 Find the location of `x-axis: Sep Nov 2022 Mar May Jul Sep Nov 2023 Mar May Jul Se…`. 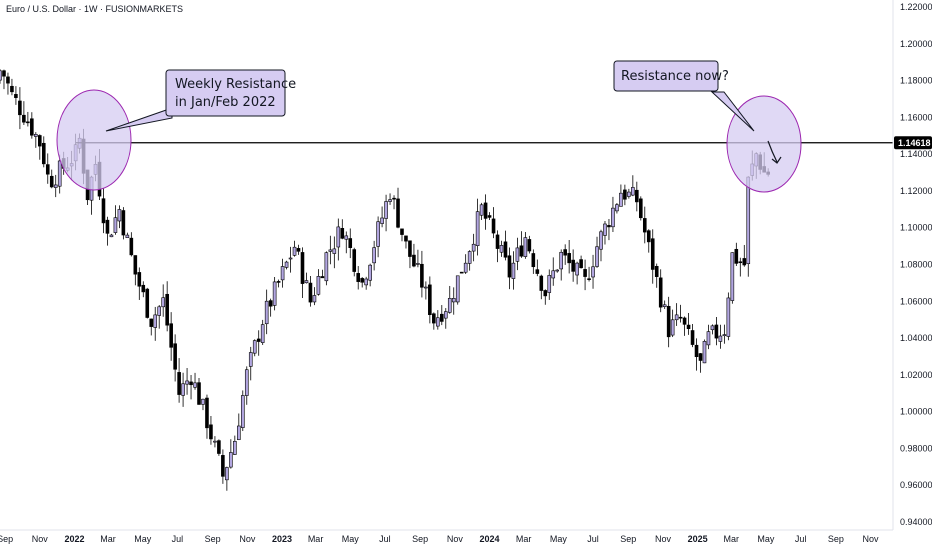

x-axis: Sep Nov 2022 Mar May Jul Sep Nov 2023 Mar May Jul Se… is located at coordinates (446, 536).